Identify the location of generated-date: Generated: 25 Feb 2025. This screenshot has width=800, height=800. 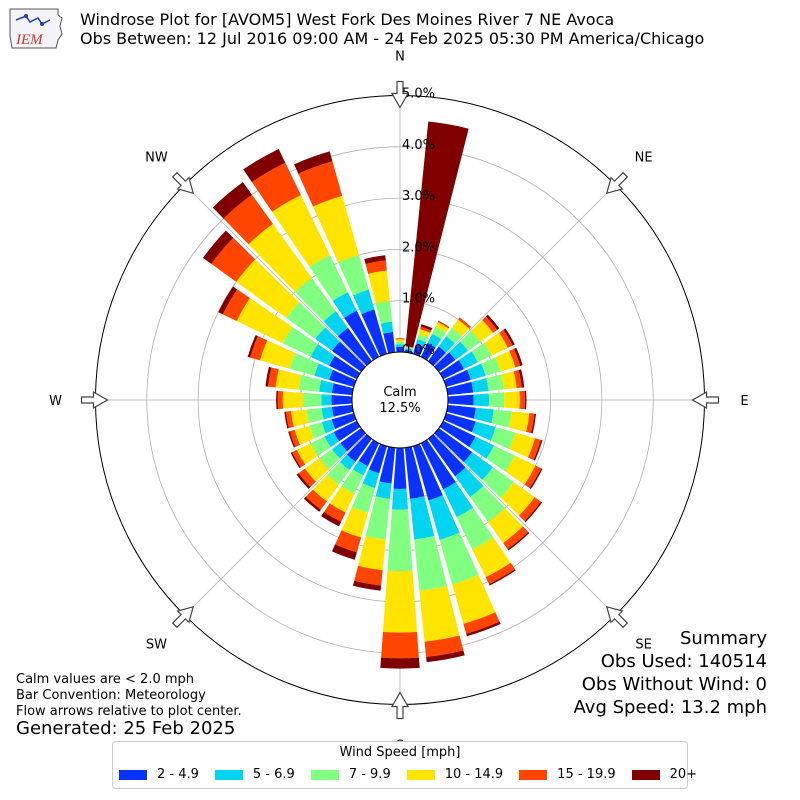
(126, 728).